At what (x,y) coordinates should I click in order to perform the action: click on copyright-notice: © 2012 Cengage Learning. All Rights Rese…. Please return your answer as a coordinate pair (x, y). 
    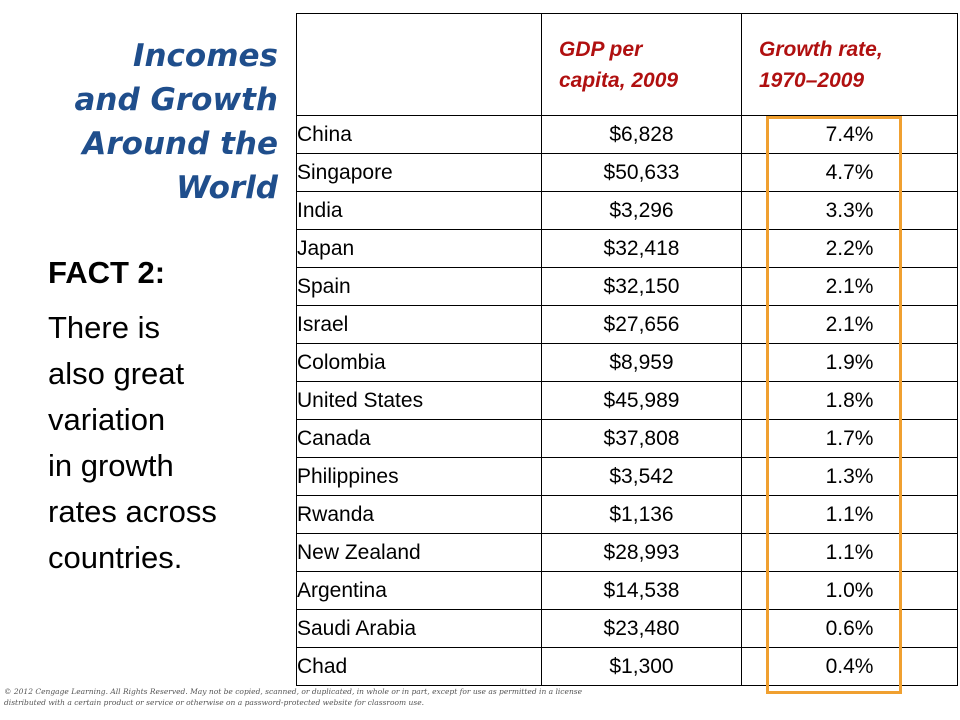
    Looking at the image, I should click on (293, 697).